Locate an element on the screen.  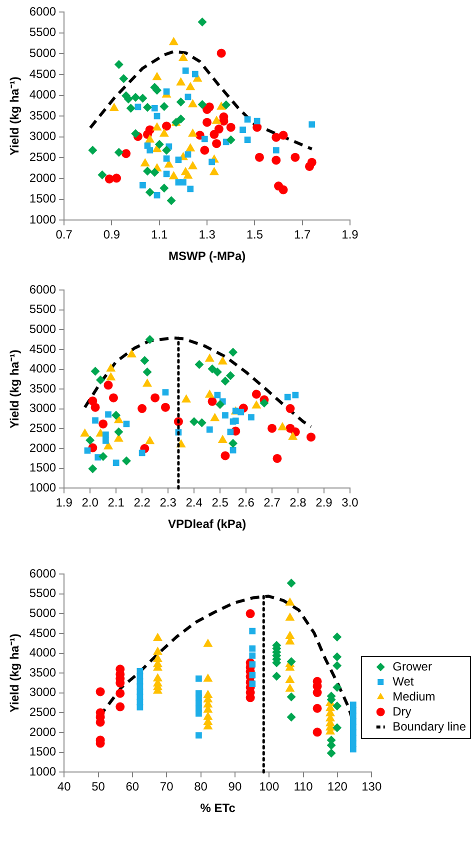
x-tick-label: 1.5 is located at coordinates (255, 235).